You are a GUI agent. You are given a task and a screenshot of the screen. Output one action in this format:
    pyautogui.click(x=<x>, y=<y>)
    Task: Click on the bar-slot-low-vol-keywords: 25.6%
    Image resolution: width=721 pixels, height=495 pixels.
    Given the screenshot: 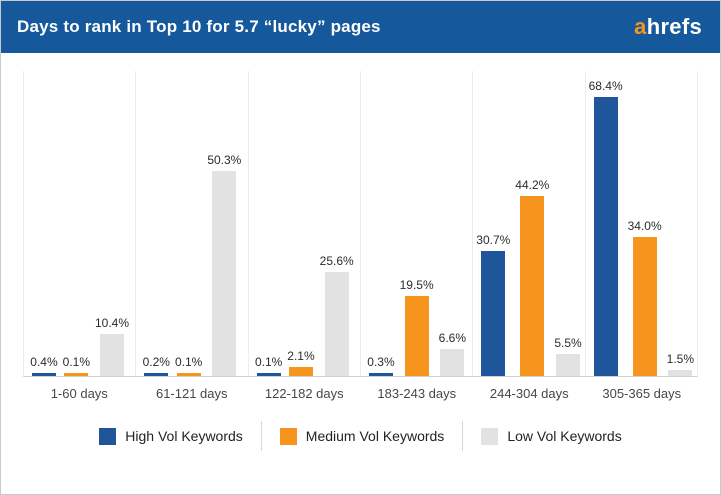 What is the action you would take?
    pyautogui.click(x=337, y=315)
    